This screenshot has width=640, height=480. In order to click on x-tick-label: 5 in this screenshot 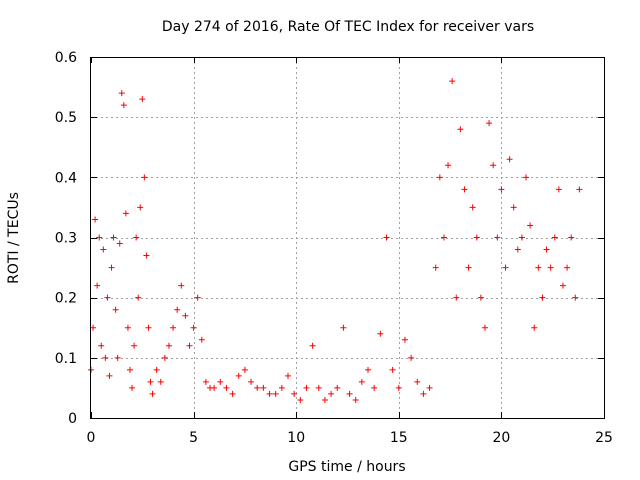, I will do `click(193, 438)`.